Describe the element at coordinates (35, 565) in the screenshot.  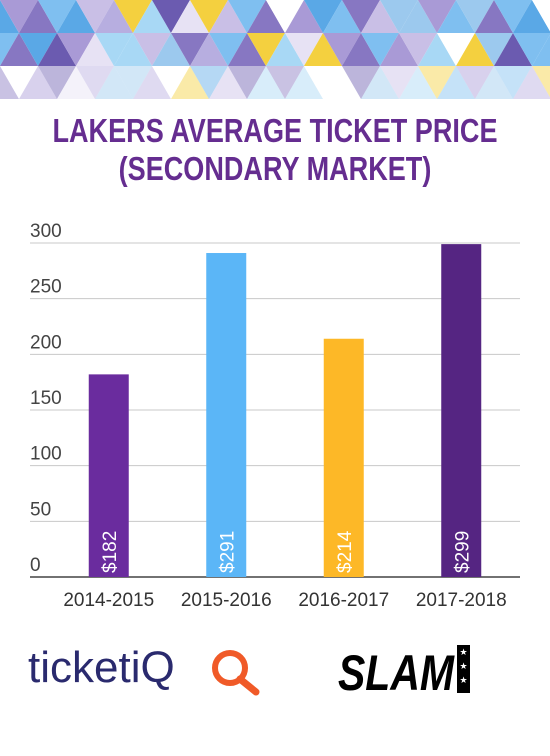
I see `y-tick-label: 0` at that location.